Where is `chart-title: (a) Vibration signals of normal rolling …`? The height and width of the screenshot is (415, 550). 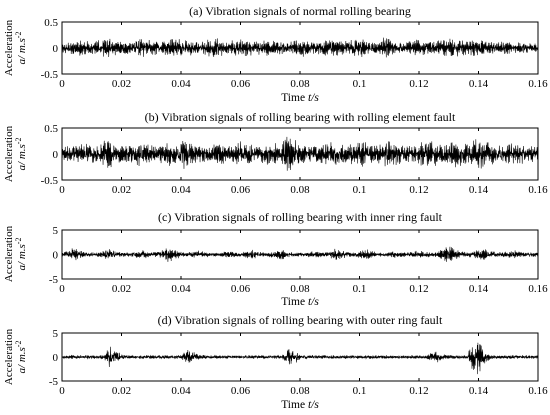
chart-title: (a) Vibration signals of normal rolling … is located at coordinates (300, 11).